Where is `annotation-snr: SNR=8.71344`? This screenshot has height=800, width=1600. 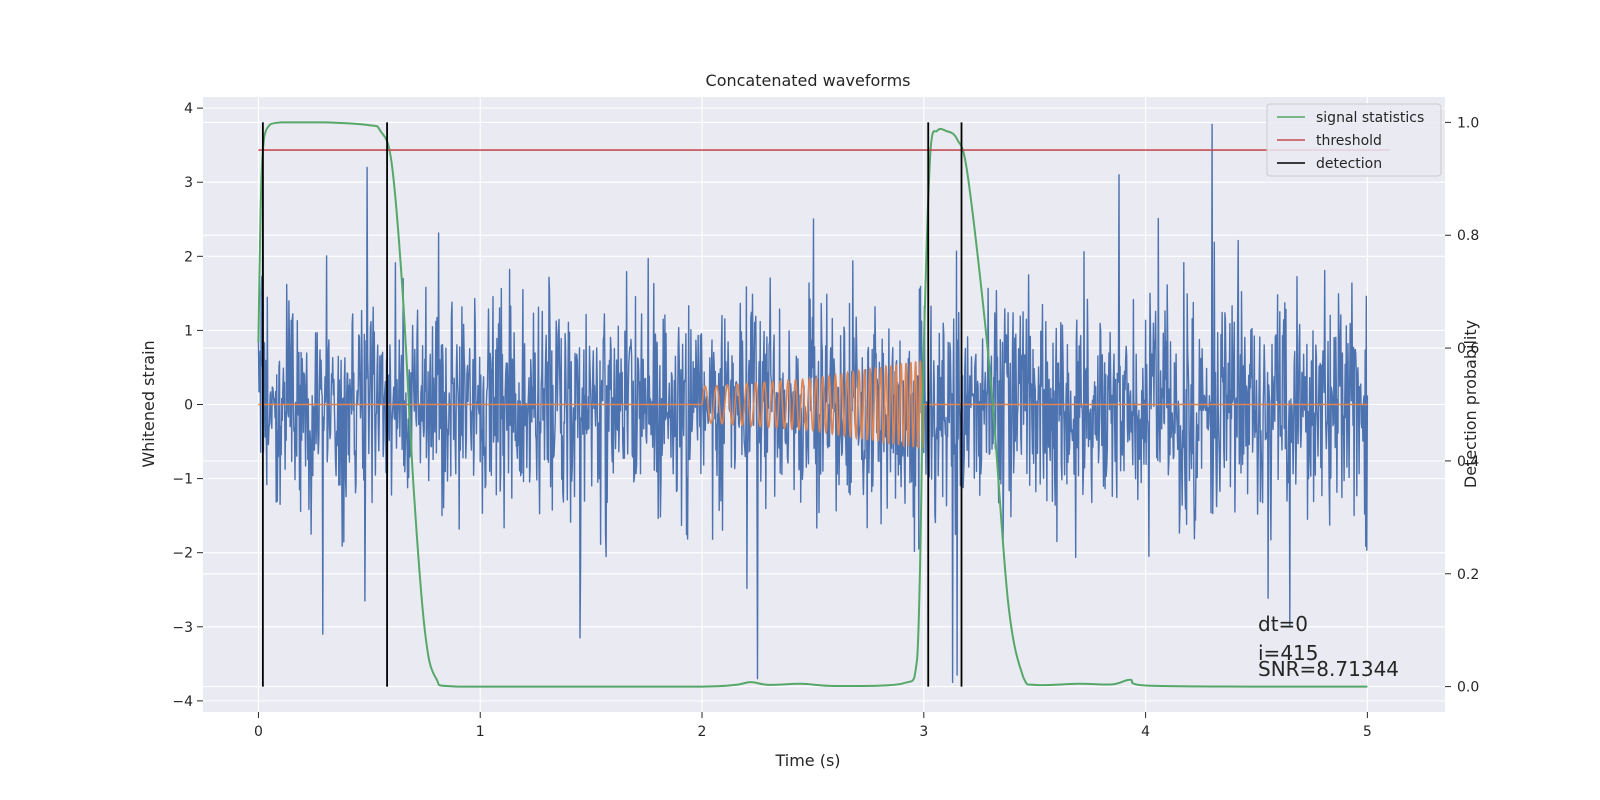
annotation-snr: SNR=8.71344 is located at coordinates (1328, 669).